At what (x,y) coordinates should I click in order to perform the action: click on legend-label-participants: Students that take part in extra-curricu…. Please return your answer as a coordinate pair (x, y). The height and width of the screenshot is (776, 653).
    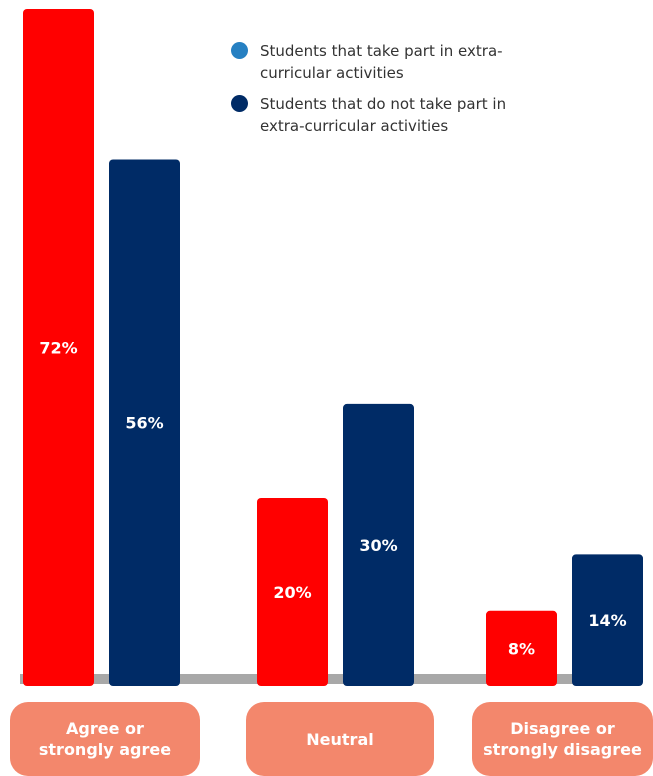
    Looking at the image, I should click on (381, 62).